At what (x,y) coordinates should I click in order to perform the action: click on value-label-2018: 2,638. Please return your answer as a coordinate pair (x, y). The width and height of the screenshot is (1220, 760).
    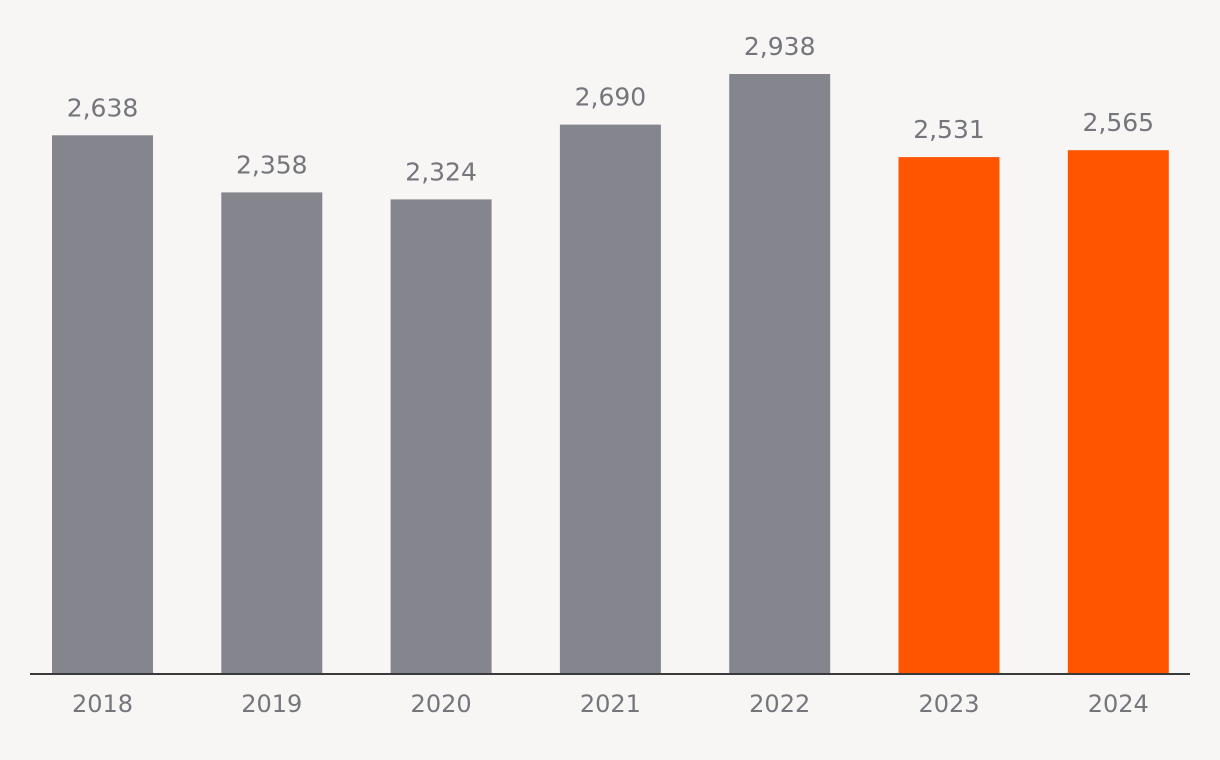
    Looking at the image, I should click on (103, 107).